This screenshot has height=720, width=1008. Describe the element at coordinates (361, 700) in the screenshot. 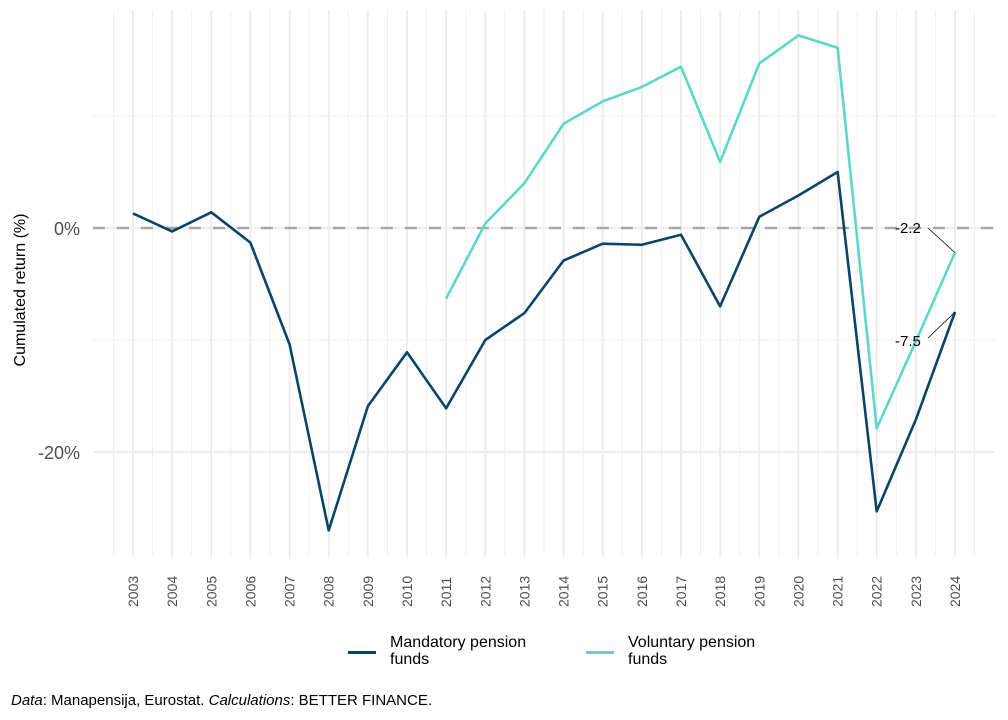

I see `caption-calc-text: : BETTER FINANCE.` at that location.